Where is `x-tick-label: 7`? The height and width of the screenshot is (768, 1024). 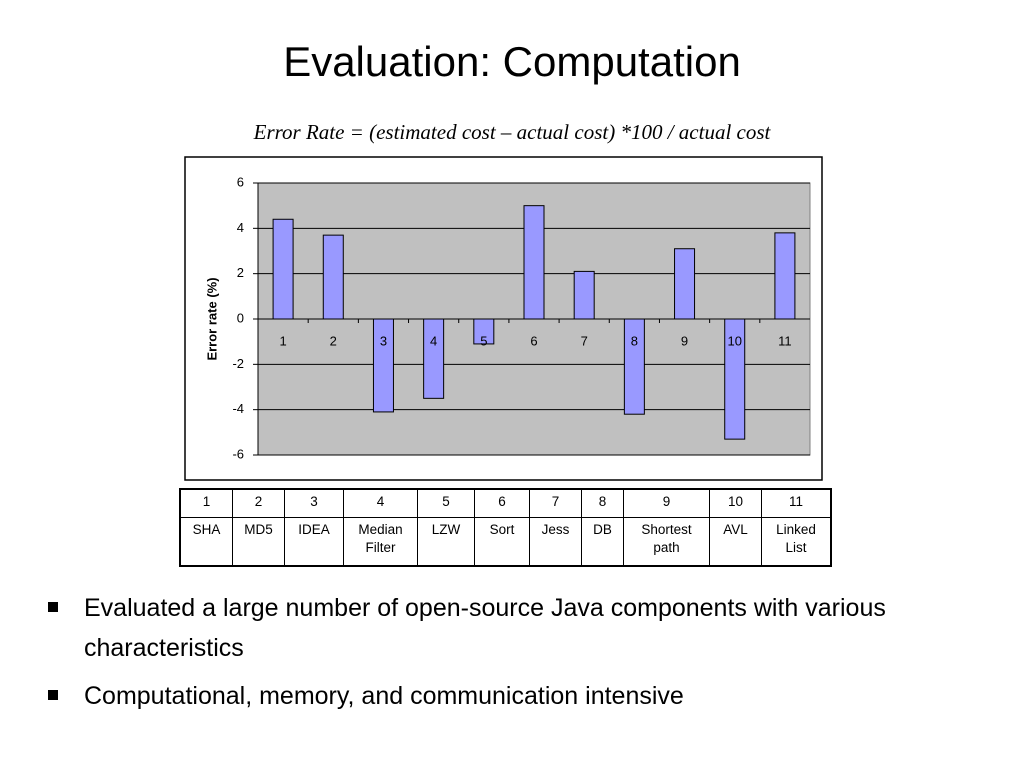
x-tick-label: 7 is located at coordinates (584, 340).